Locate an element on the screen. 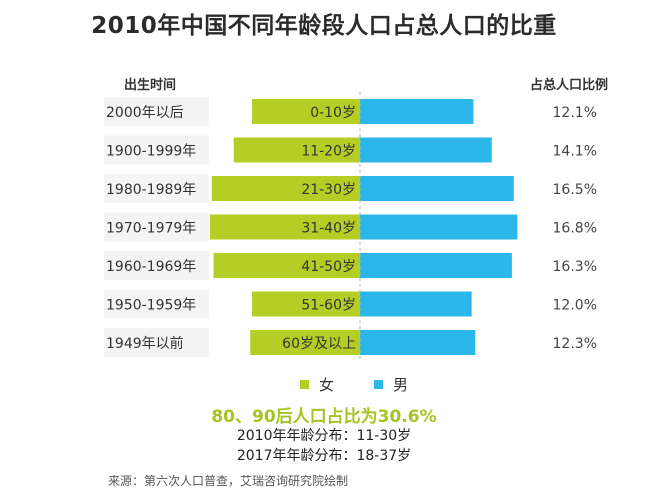 This screenshot has height=489, width=648. category-label: 1970-1979年 is located at coordinates (151, 229).